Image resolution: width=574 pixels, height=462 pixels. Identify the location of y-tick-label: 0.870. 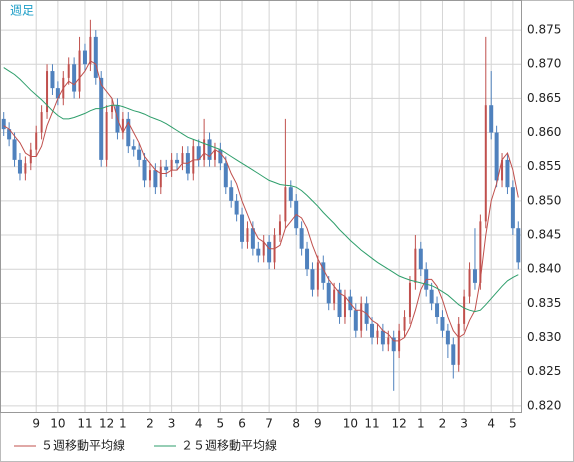
(544, 64).